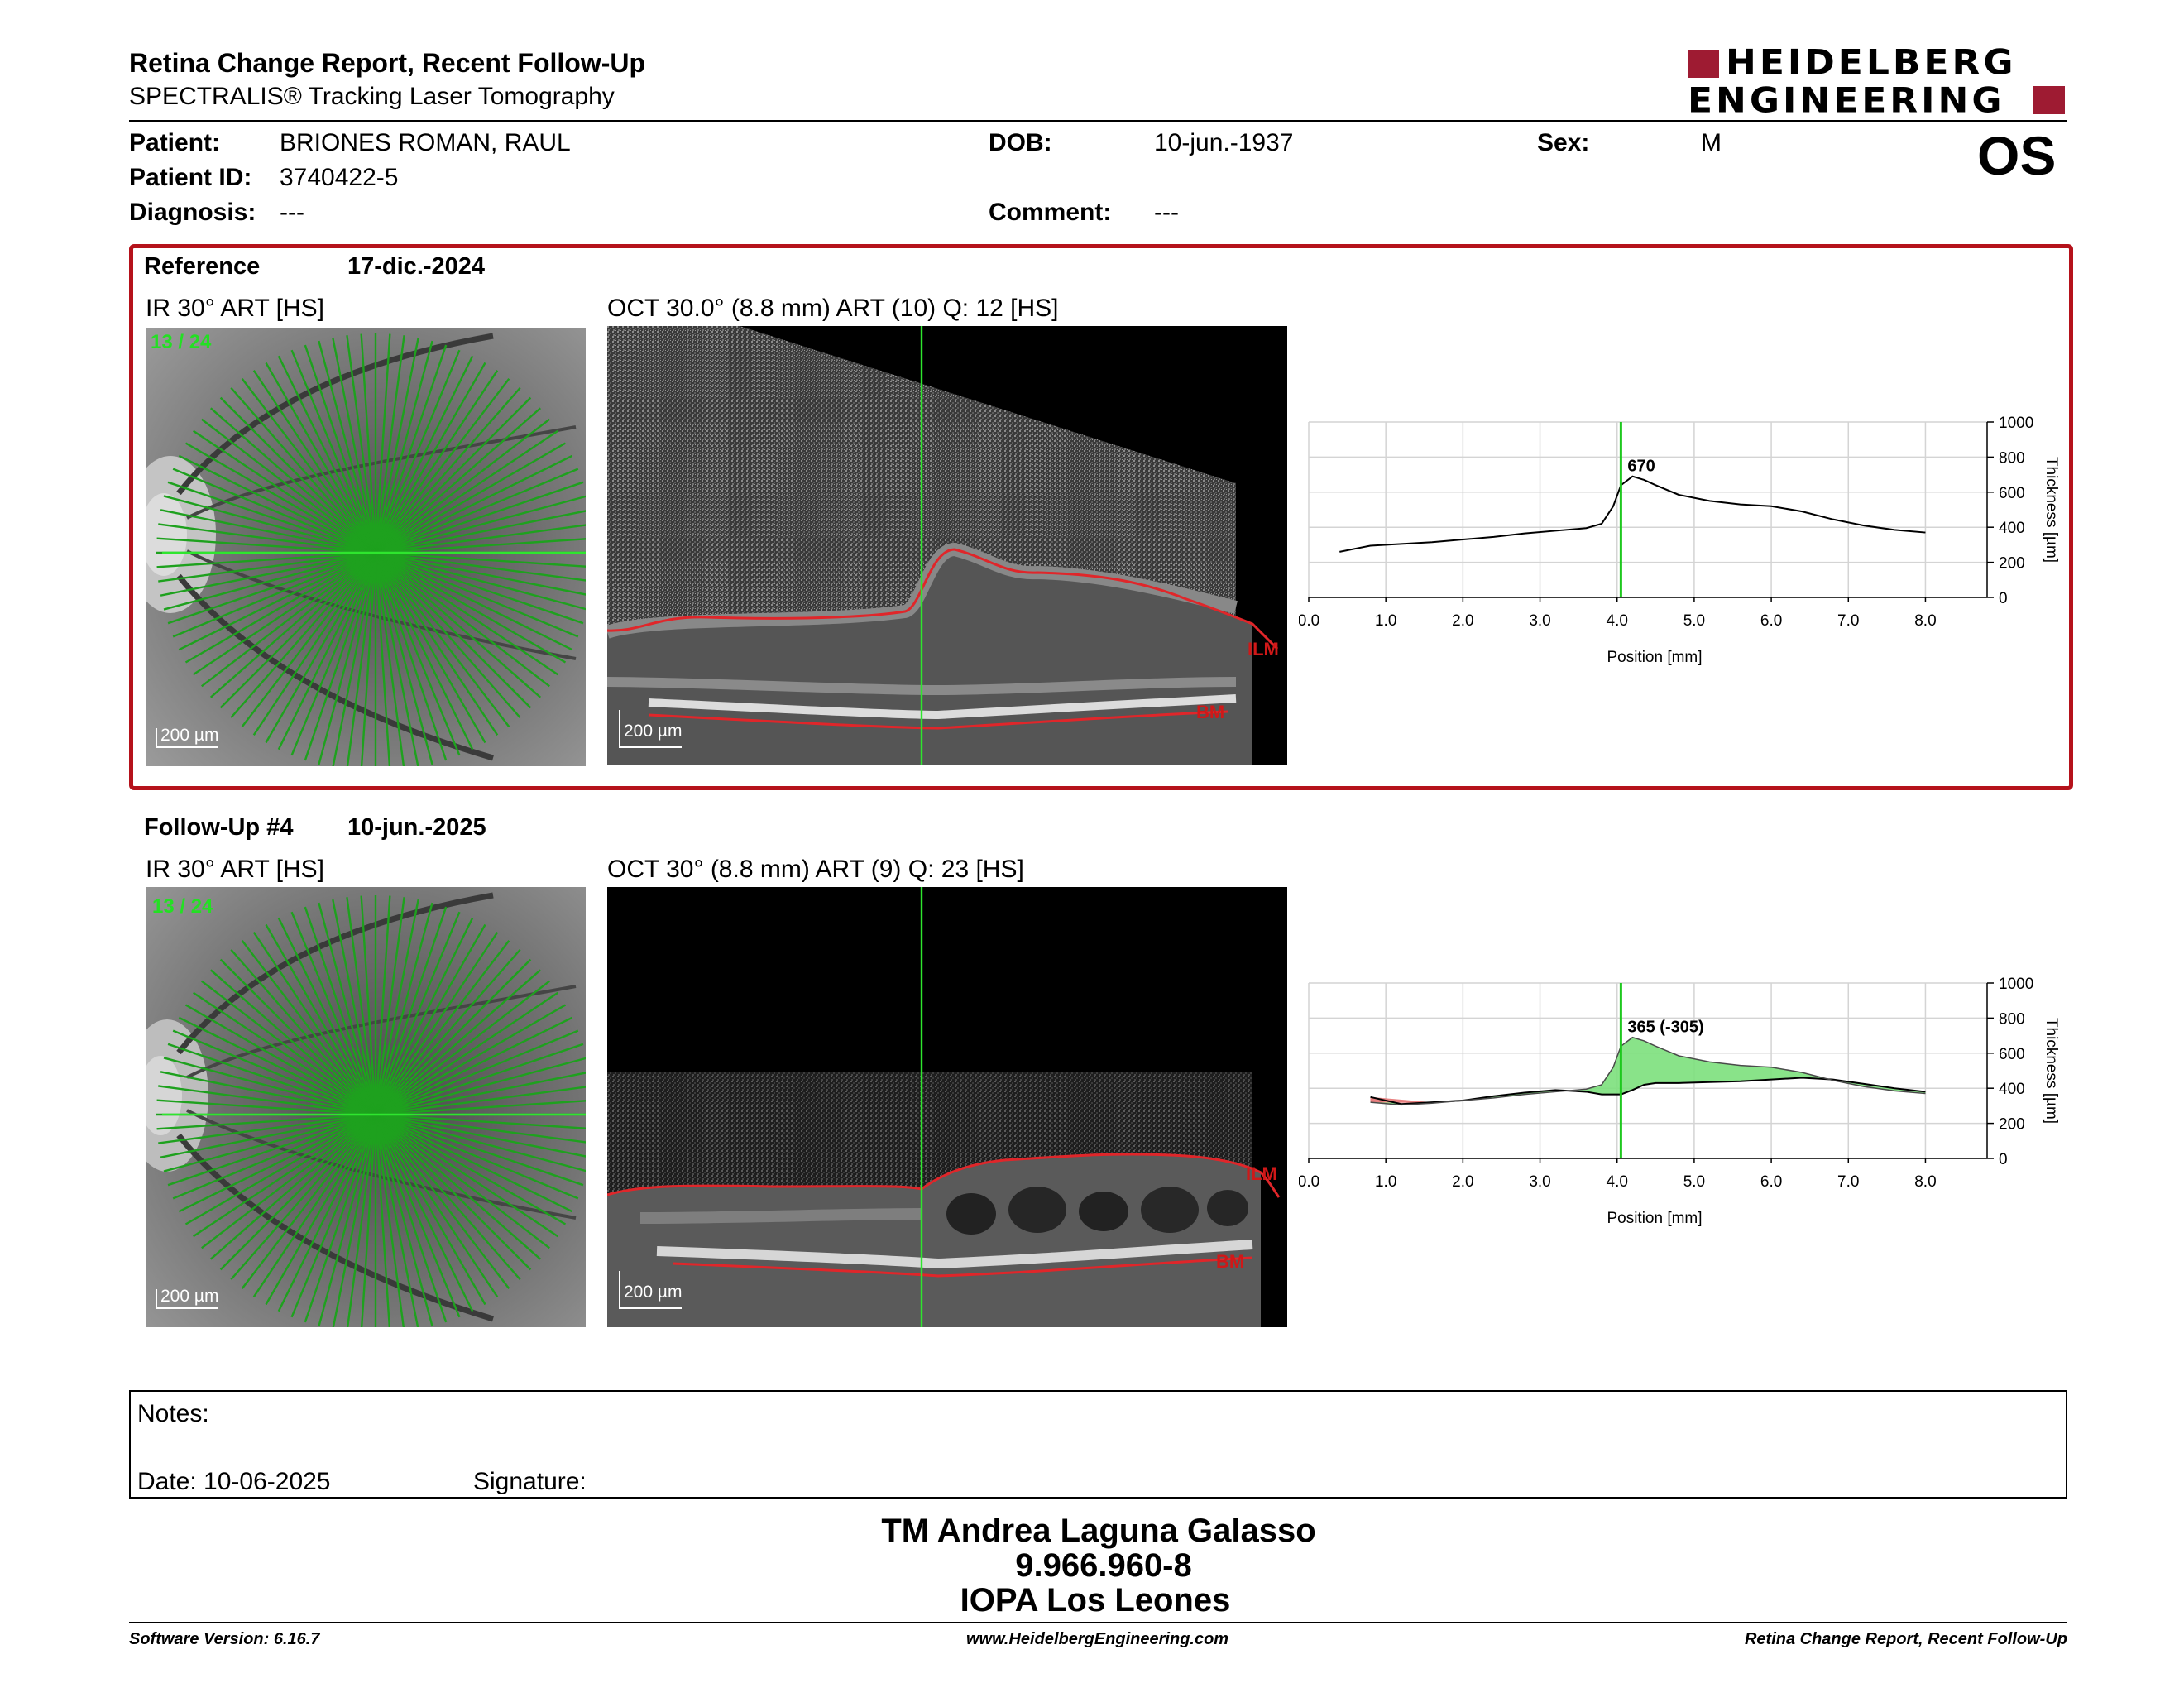  What do you see at coordinates (339, 177) in the screenshot?
I see `patient-id: 3740422-5` at bounding box center [339, 177].